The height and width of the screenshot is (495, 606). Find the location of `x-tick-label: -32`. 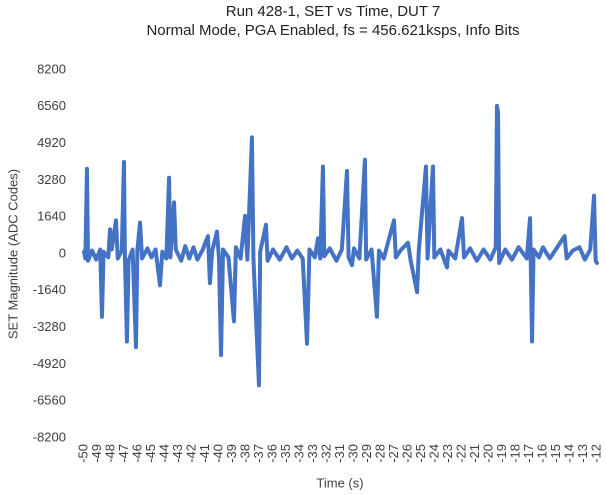

x-tick-label: -32 is located at coordinates (325, 453).